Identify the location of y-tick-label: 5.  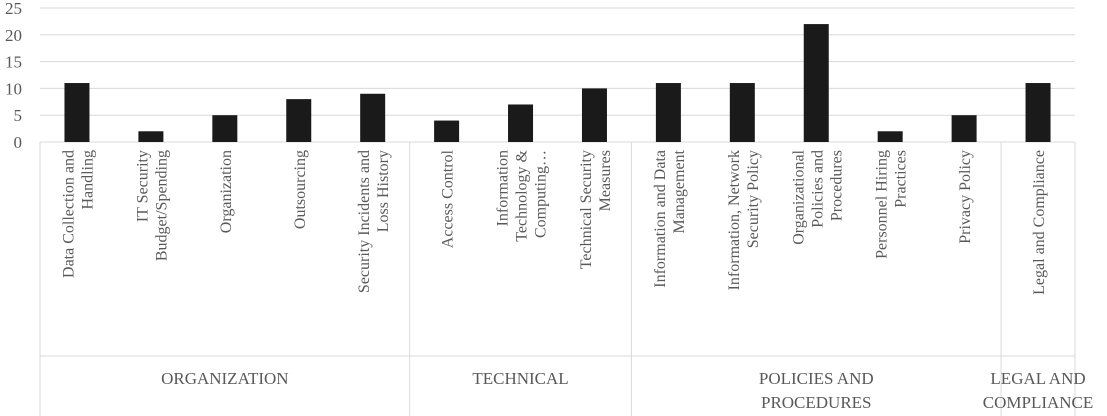
(18, 115).